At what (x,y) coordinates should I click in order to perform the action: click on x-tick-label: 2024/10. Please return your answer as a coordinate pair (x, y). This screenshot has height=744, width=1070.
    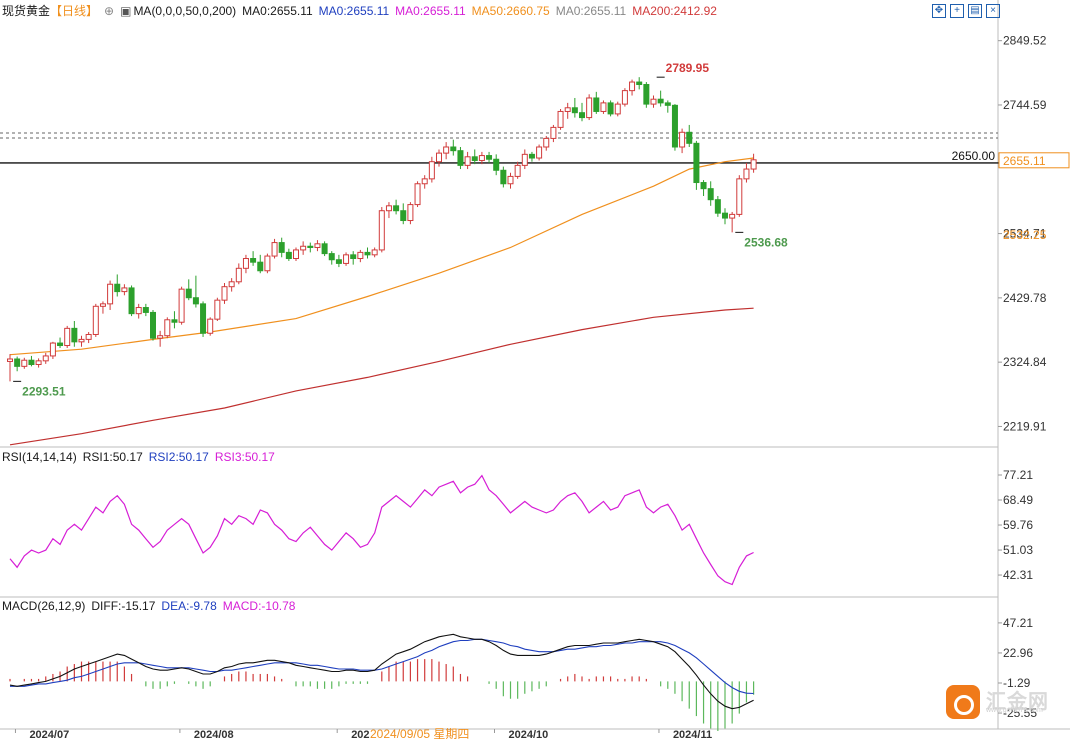
    Looking at the image, I should click on (529, 735).